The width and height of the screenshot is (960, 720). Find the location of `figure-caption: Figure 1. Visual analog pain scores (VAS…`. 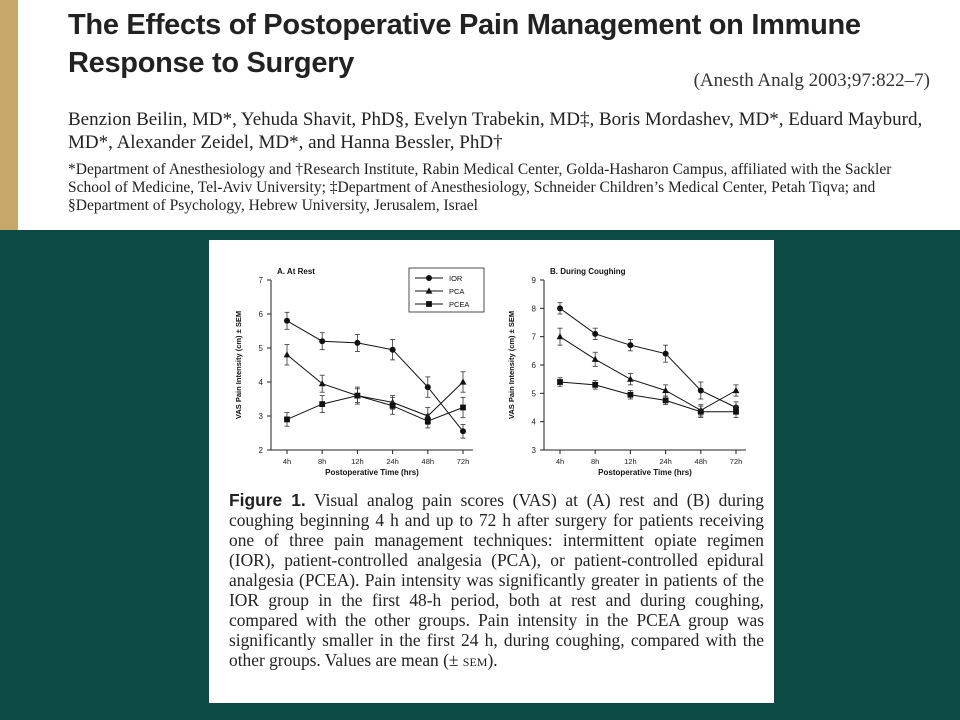

figure-caption: Figure 1. Visual analog pain scores (VAS… is located at coordinates (496, 580).